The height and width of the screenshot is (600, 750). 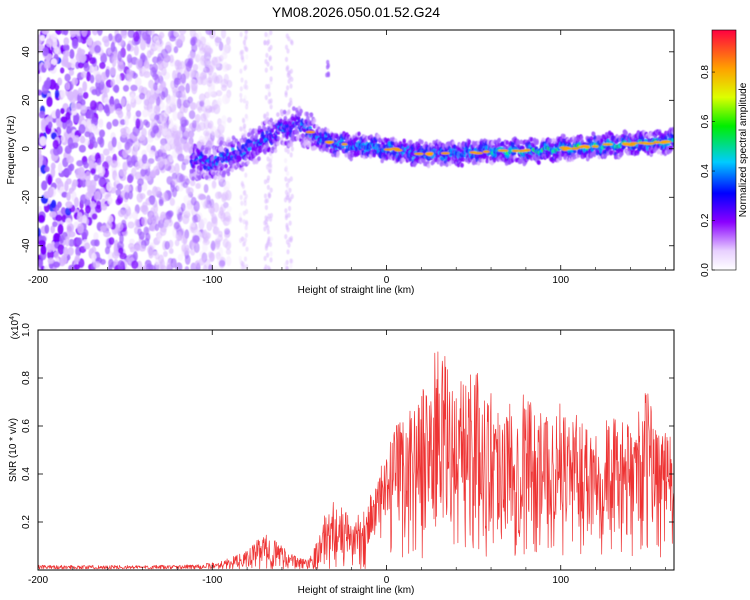 What do you see at coordinates (212, 280) in the screenshot?
I see `x-tick-label: -100` at bounding box center [212, 280].